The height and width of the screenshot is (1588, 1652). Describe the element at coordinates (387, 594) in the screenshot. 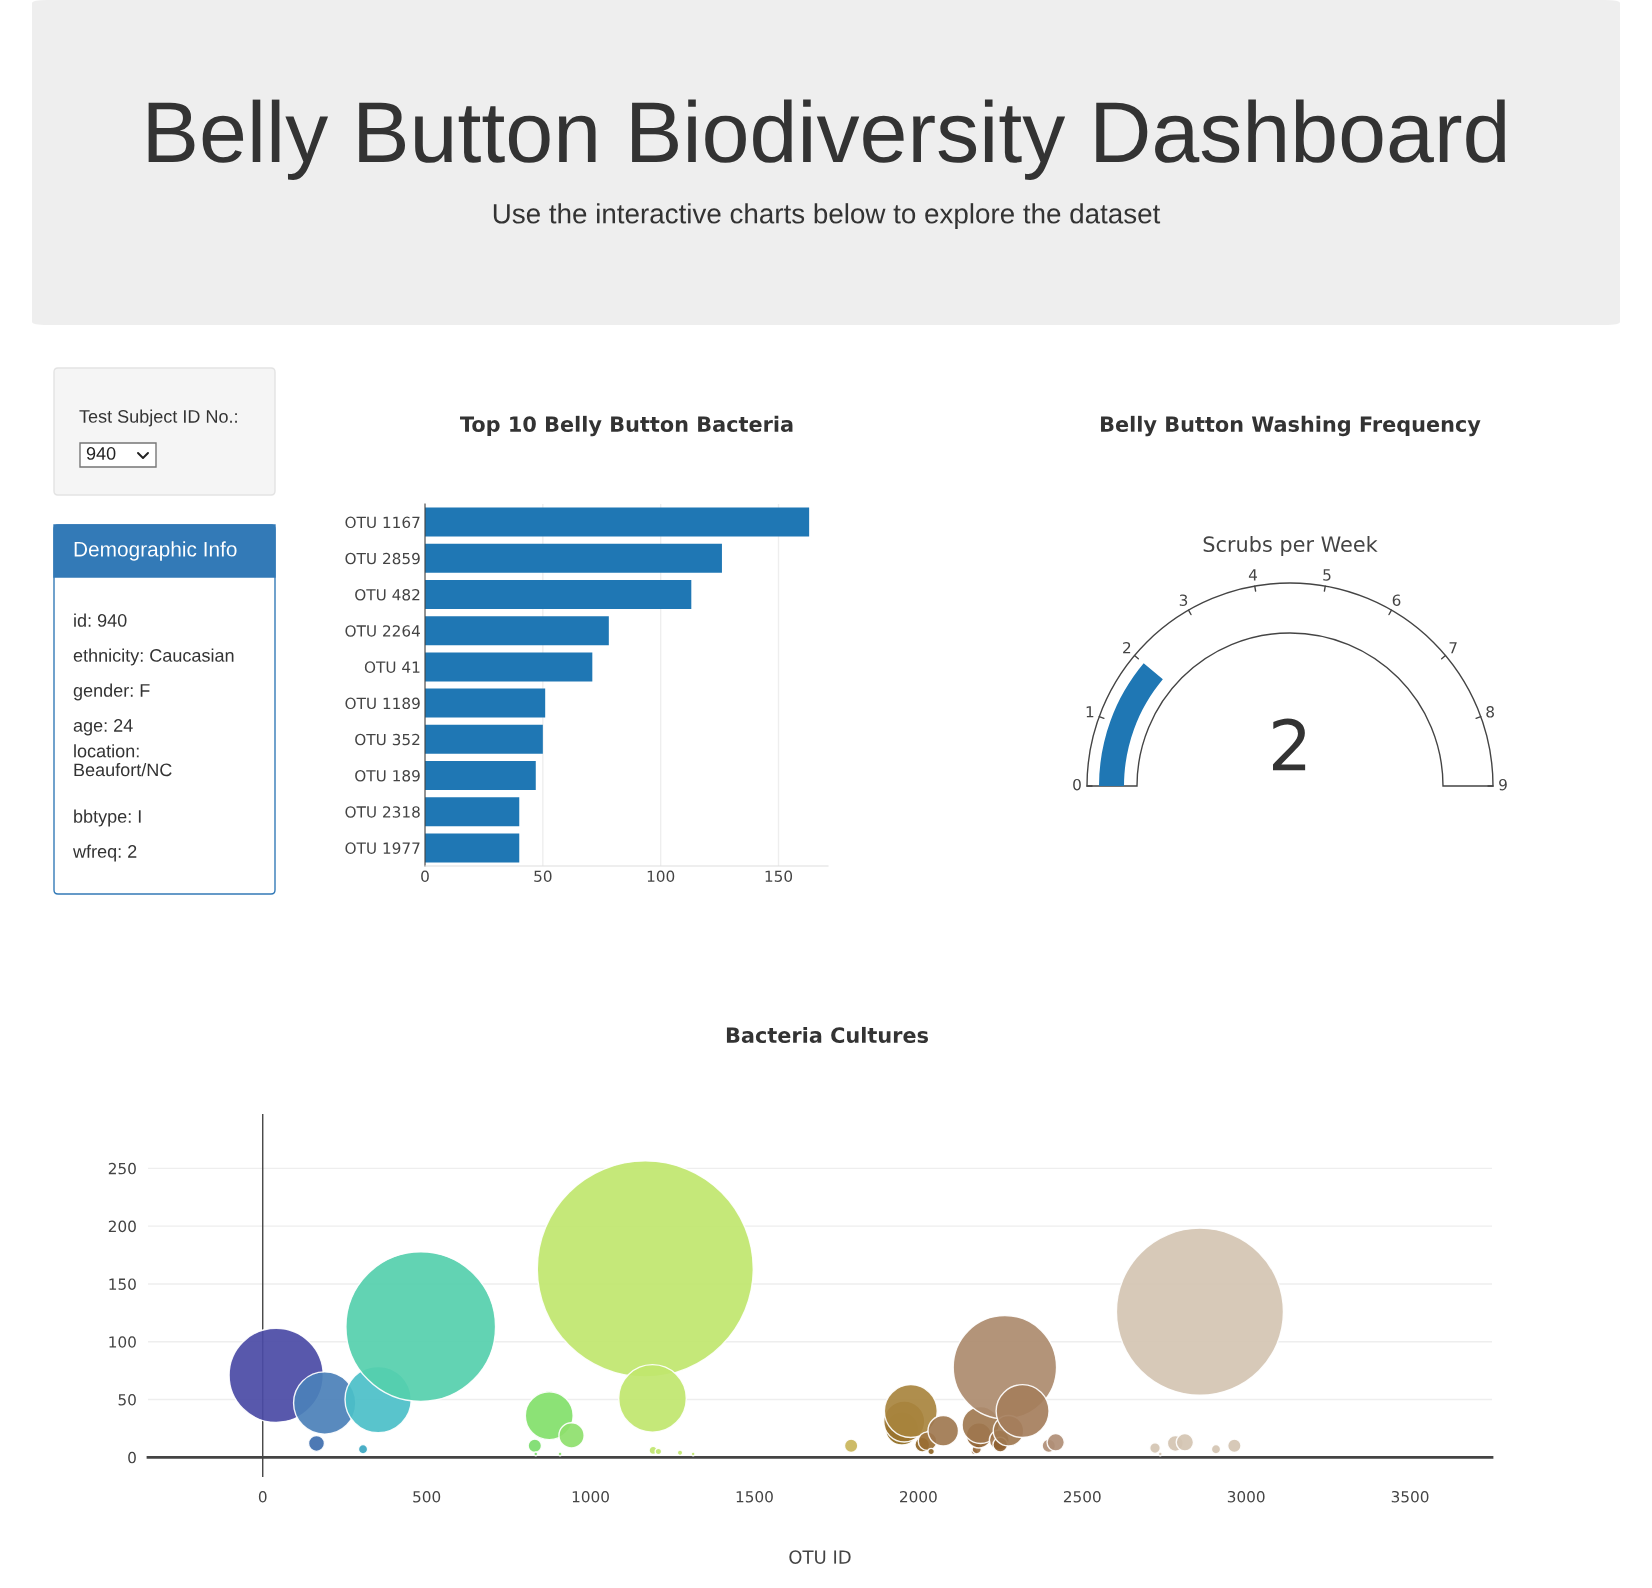

I see `y-tick-label: OTU 482` at that location.